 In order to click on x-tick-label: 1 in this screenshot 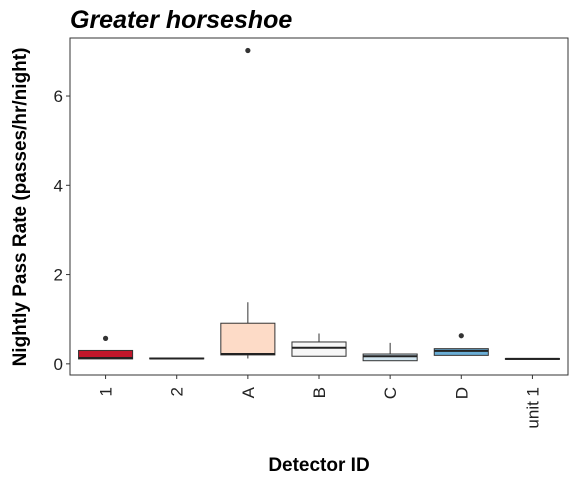, I will do `click(106, 391)`.